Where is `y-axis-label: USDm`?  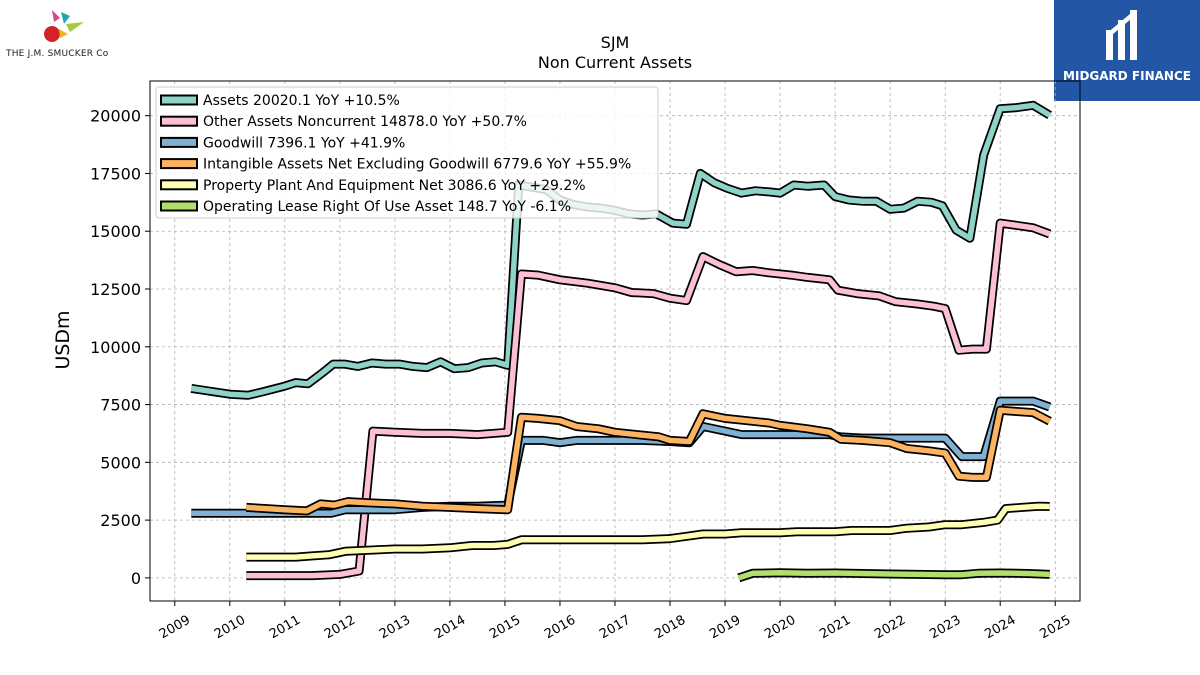
y-axis-label: USDm is located at coordinates (63, 339).